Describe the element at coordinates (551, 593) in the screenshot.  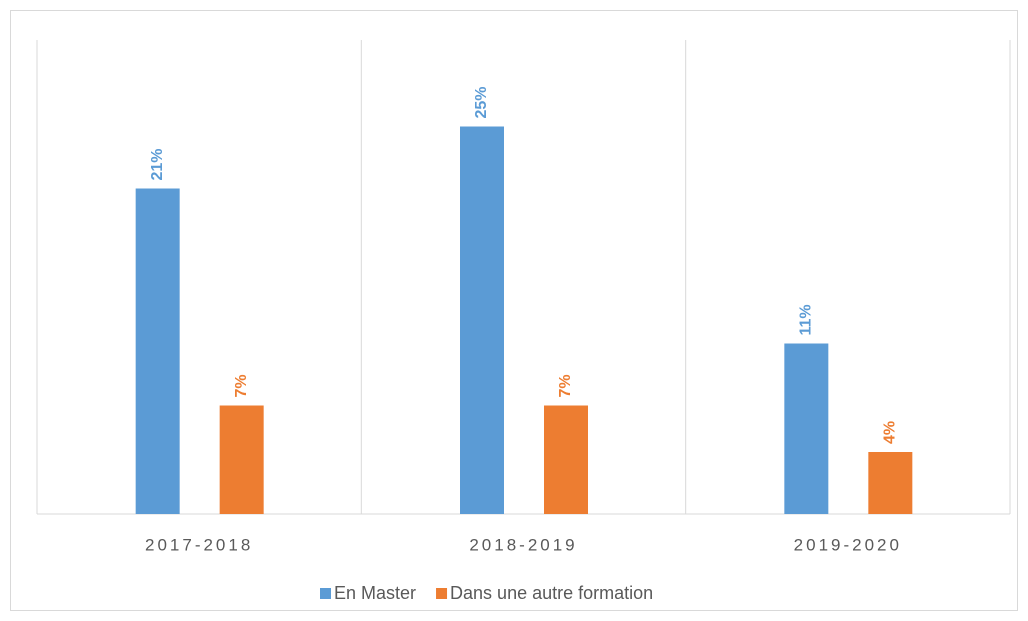
I see `legend-label: Dans une autre formation` at that location.